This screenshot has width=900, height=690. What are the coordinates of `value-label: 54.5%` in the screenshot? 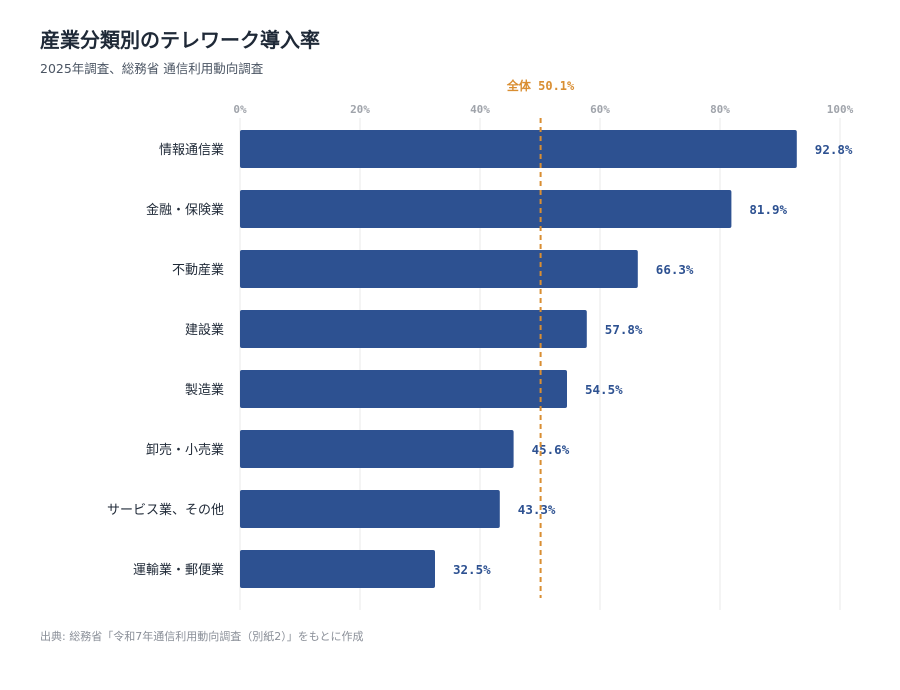 It's located at (604, 389).